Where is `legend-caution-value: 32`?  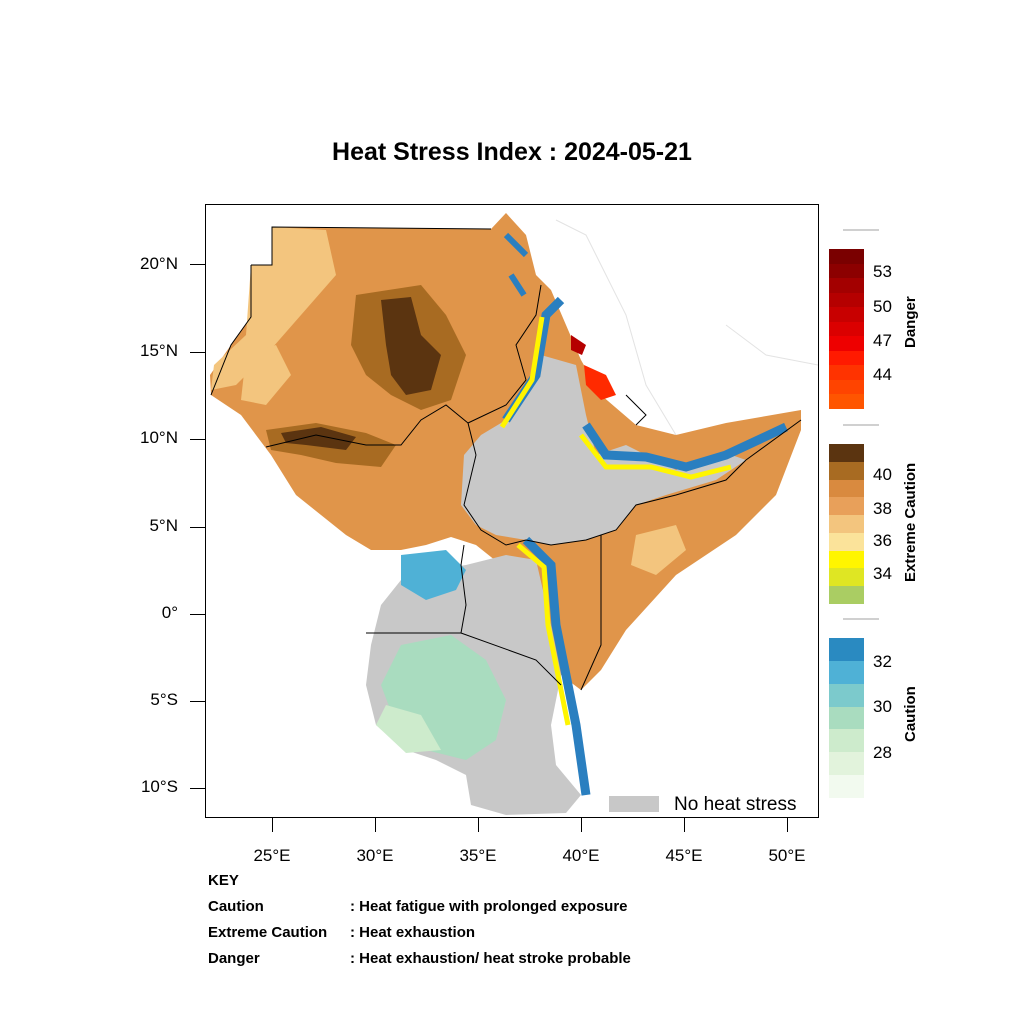 legend-caution-value: 32 is located at coordinates (882, 661).